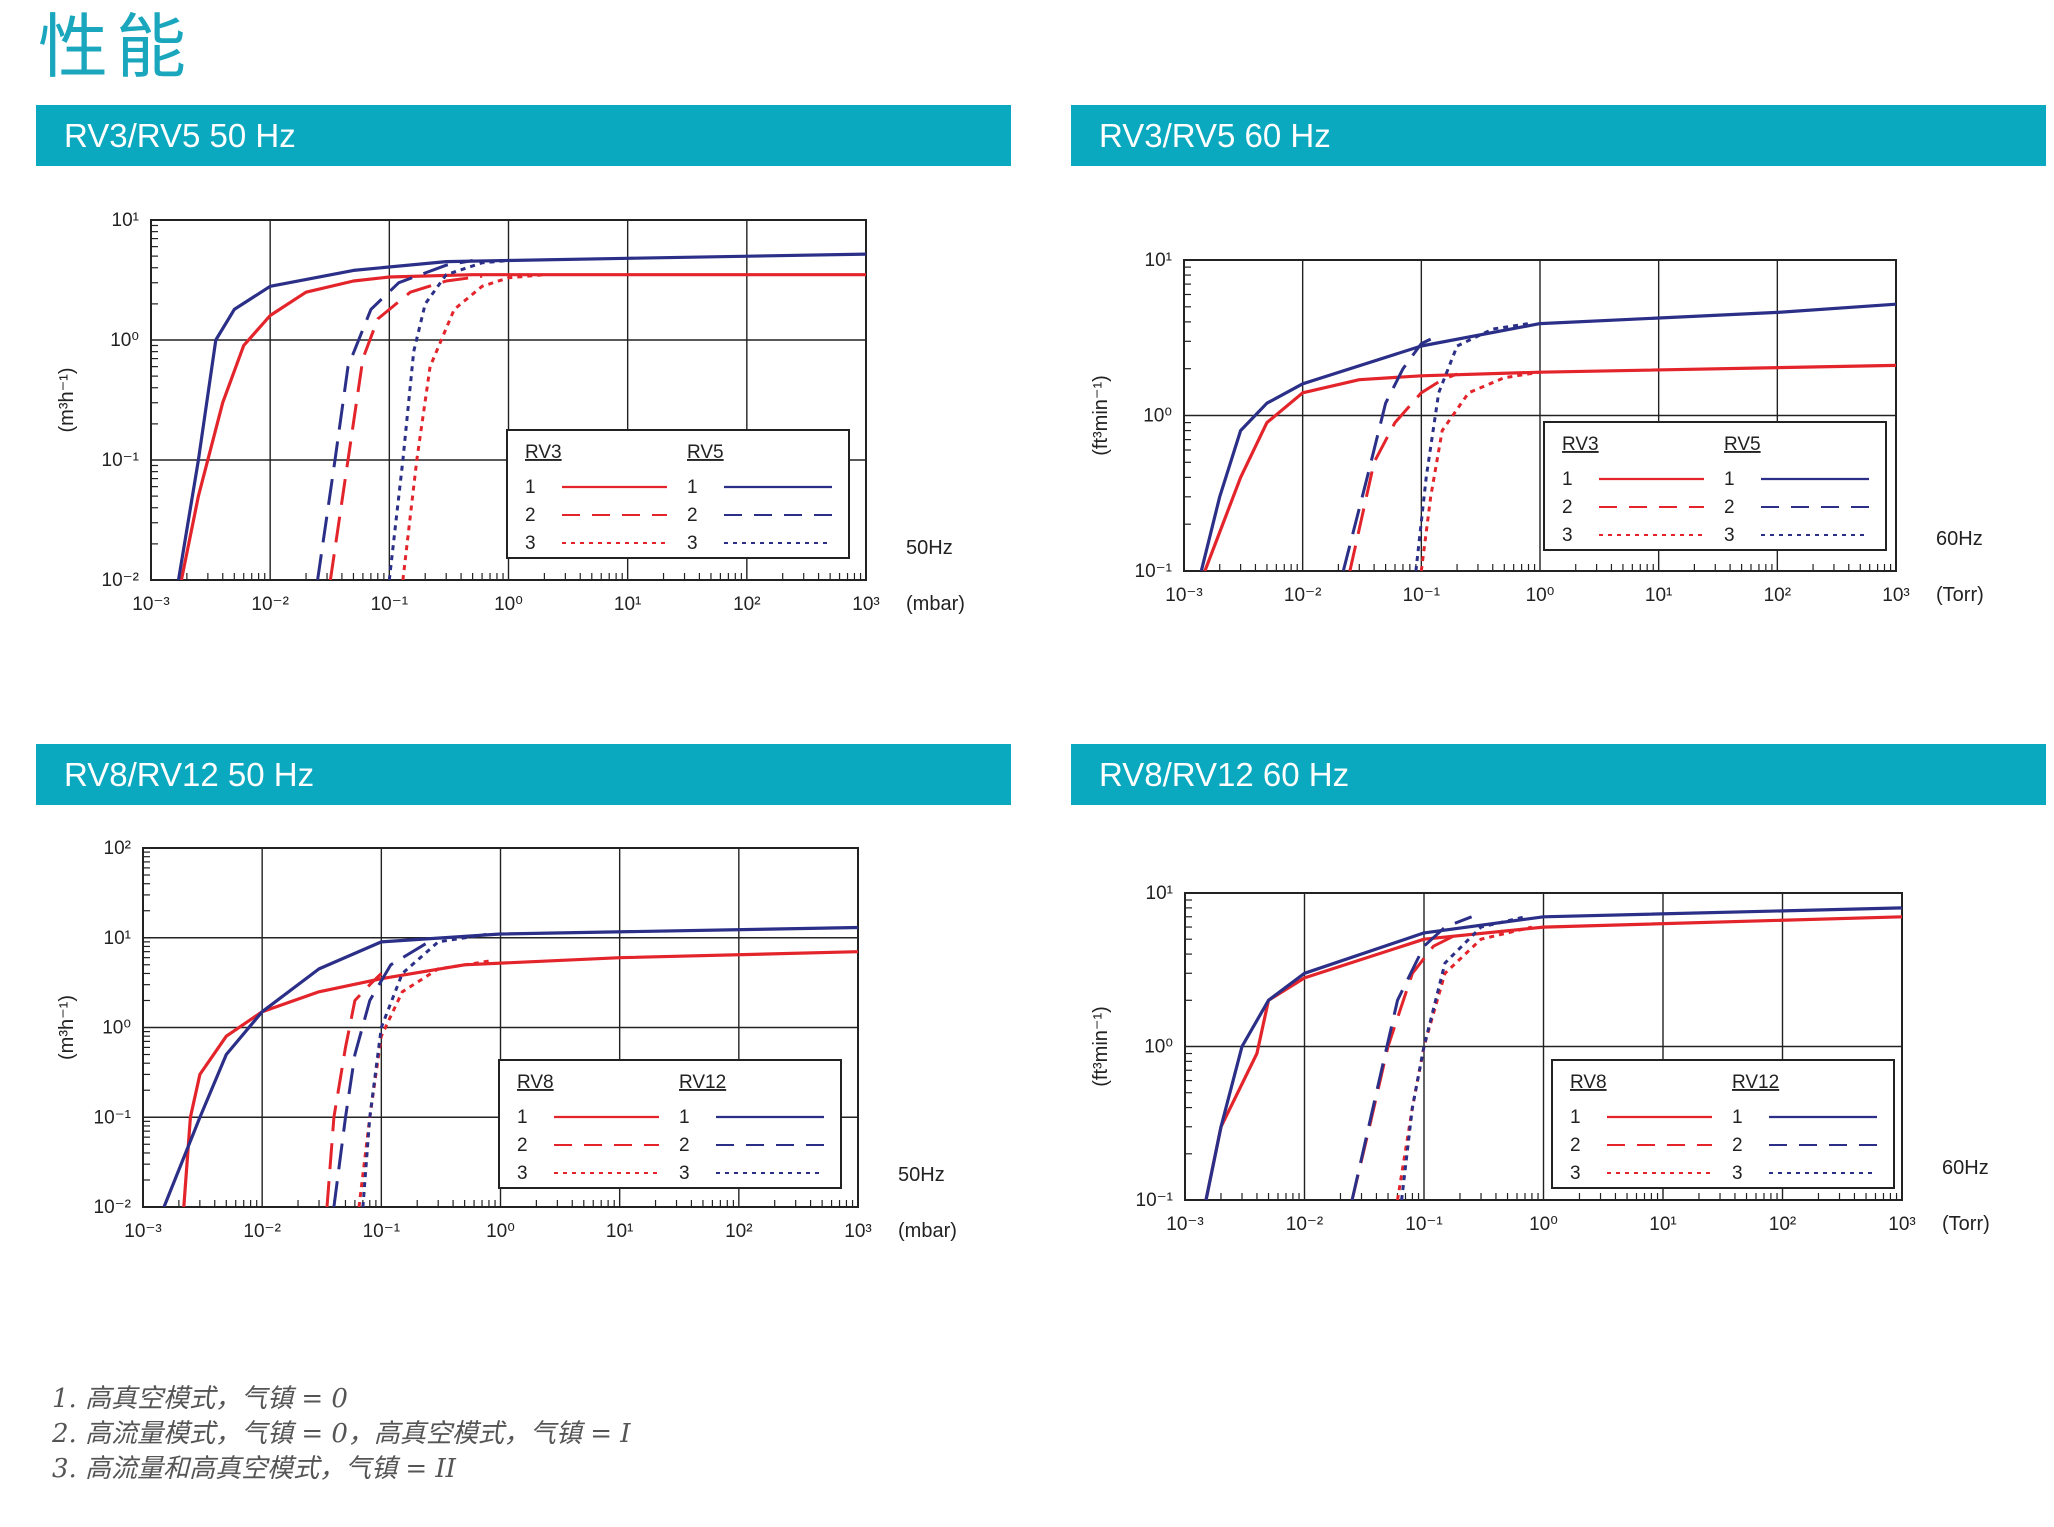 This screenshot has height=1527, width=2054. I want to click on page-title: 性能, so click(116, 47).